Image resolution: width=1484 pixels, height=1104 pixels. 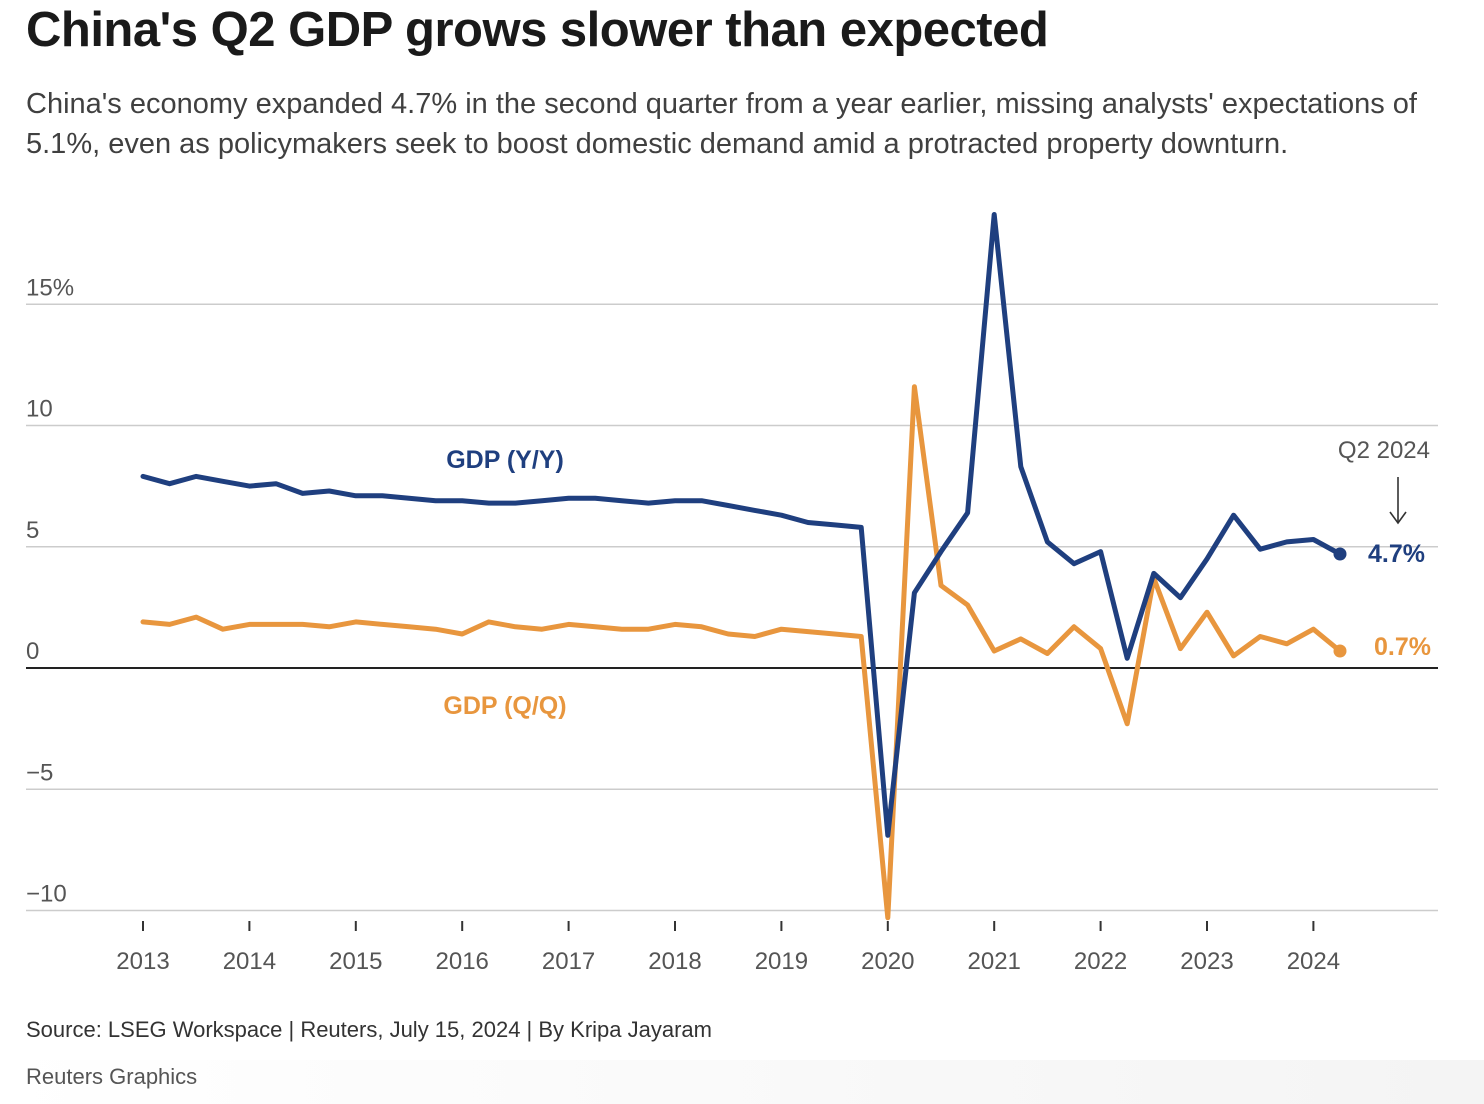 I want to click on y-tick-label: −10, so click(x=46, y=894).